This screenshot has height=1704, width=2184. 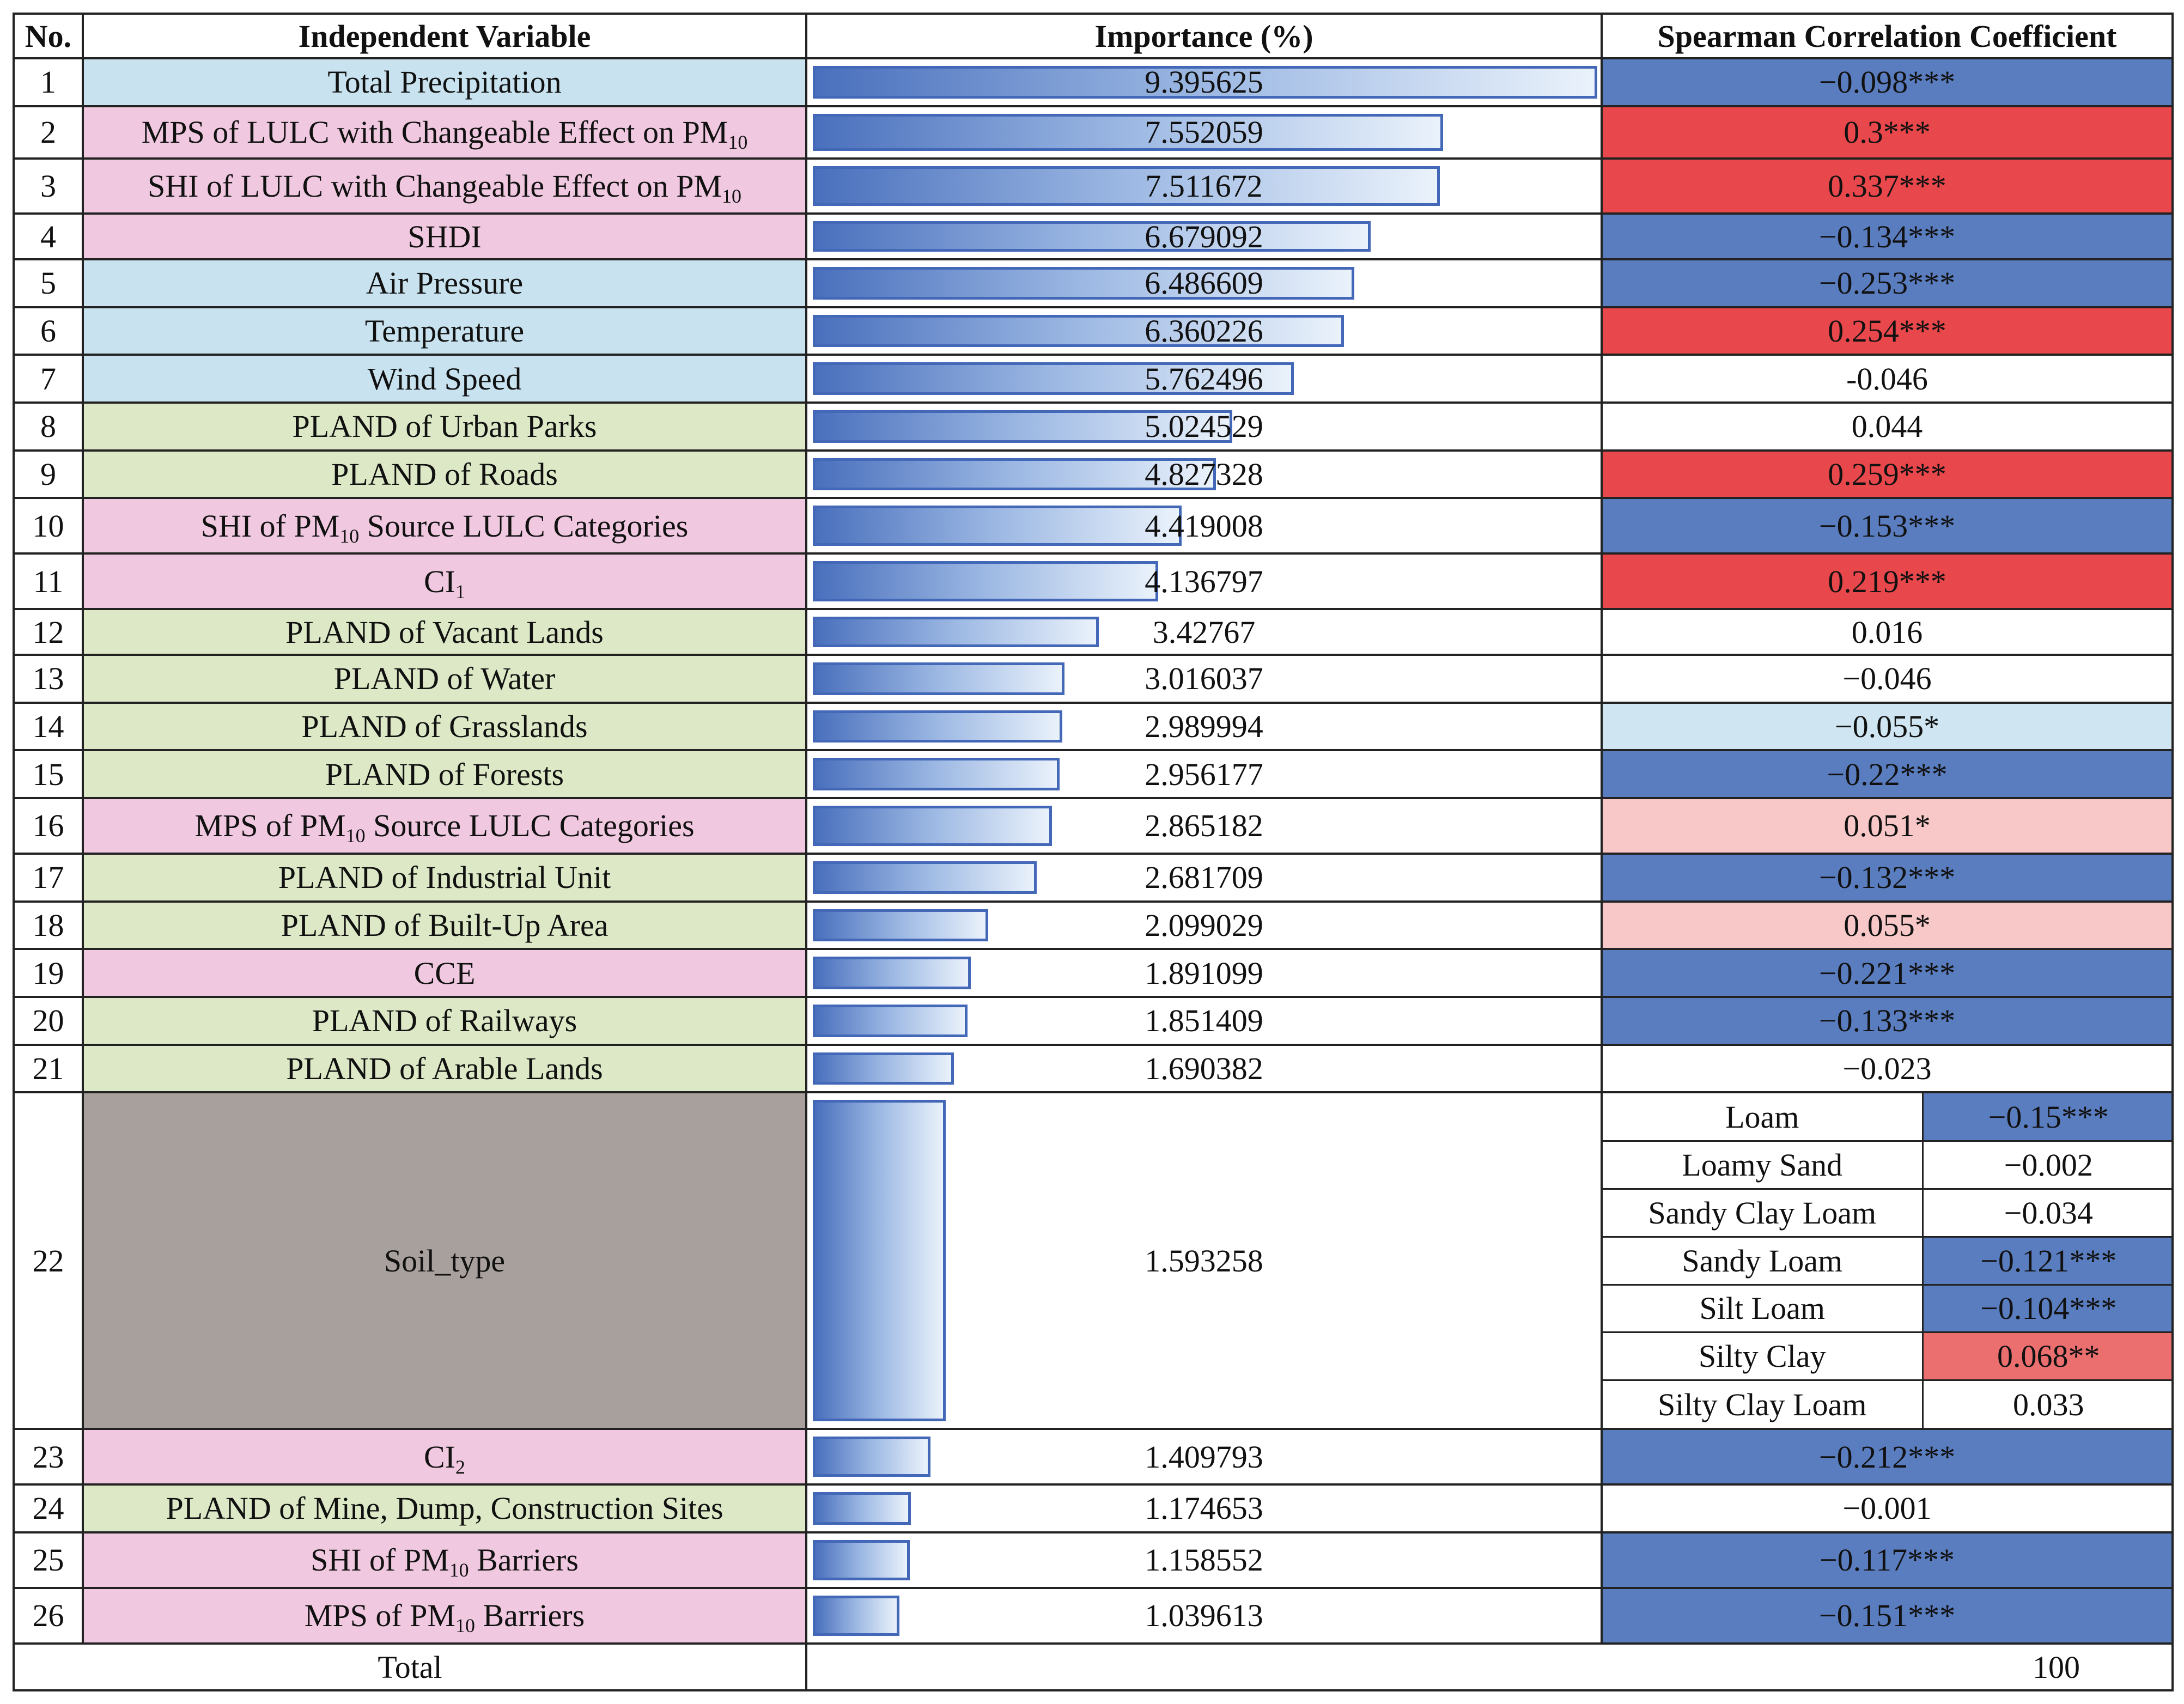 What do you see at coordinates (48, 826) in the screenshot?
I see `row-number: 16` at bounding box center [48, 826].